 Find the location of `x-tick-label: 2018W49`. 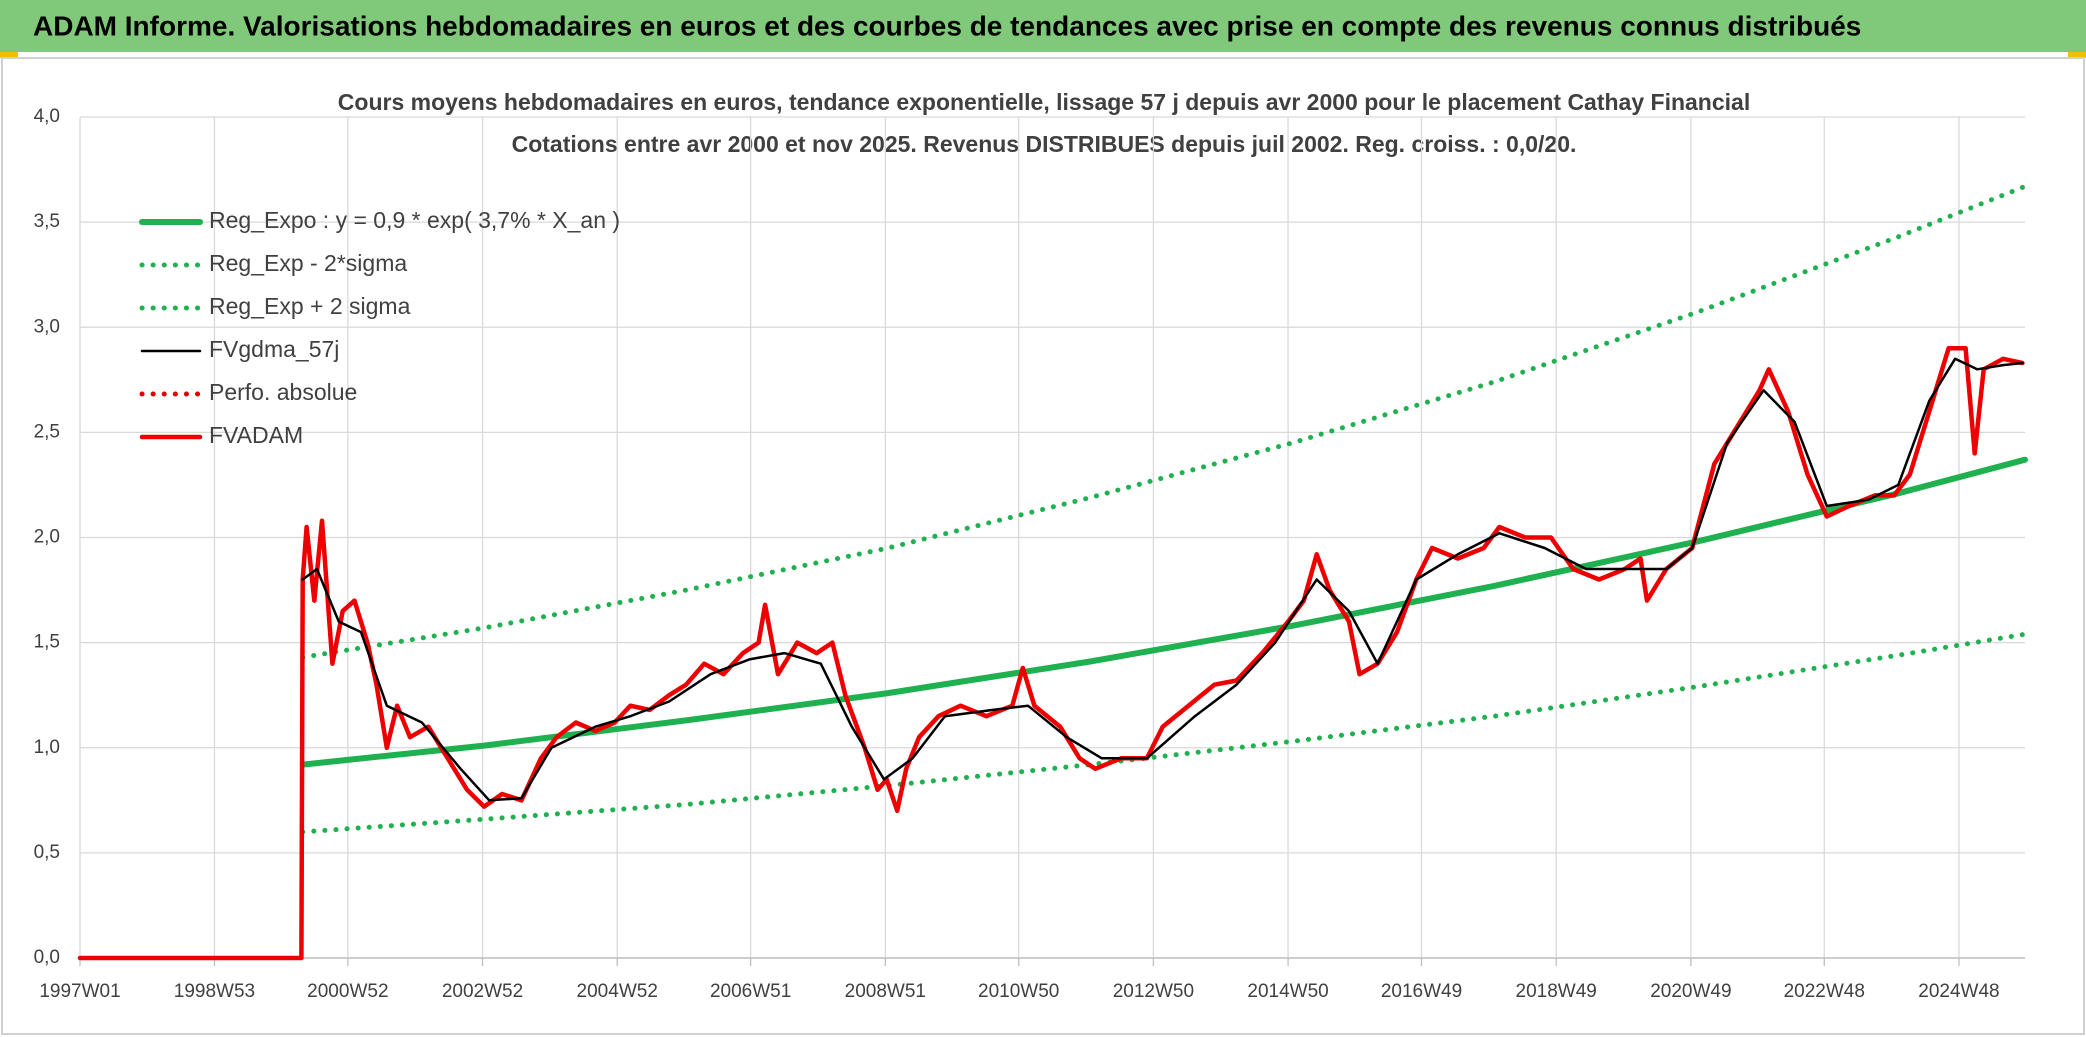

x-tick-label: 2018W49 is located at coordinates (1556, 991).